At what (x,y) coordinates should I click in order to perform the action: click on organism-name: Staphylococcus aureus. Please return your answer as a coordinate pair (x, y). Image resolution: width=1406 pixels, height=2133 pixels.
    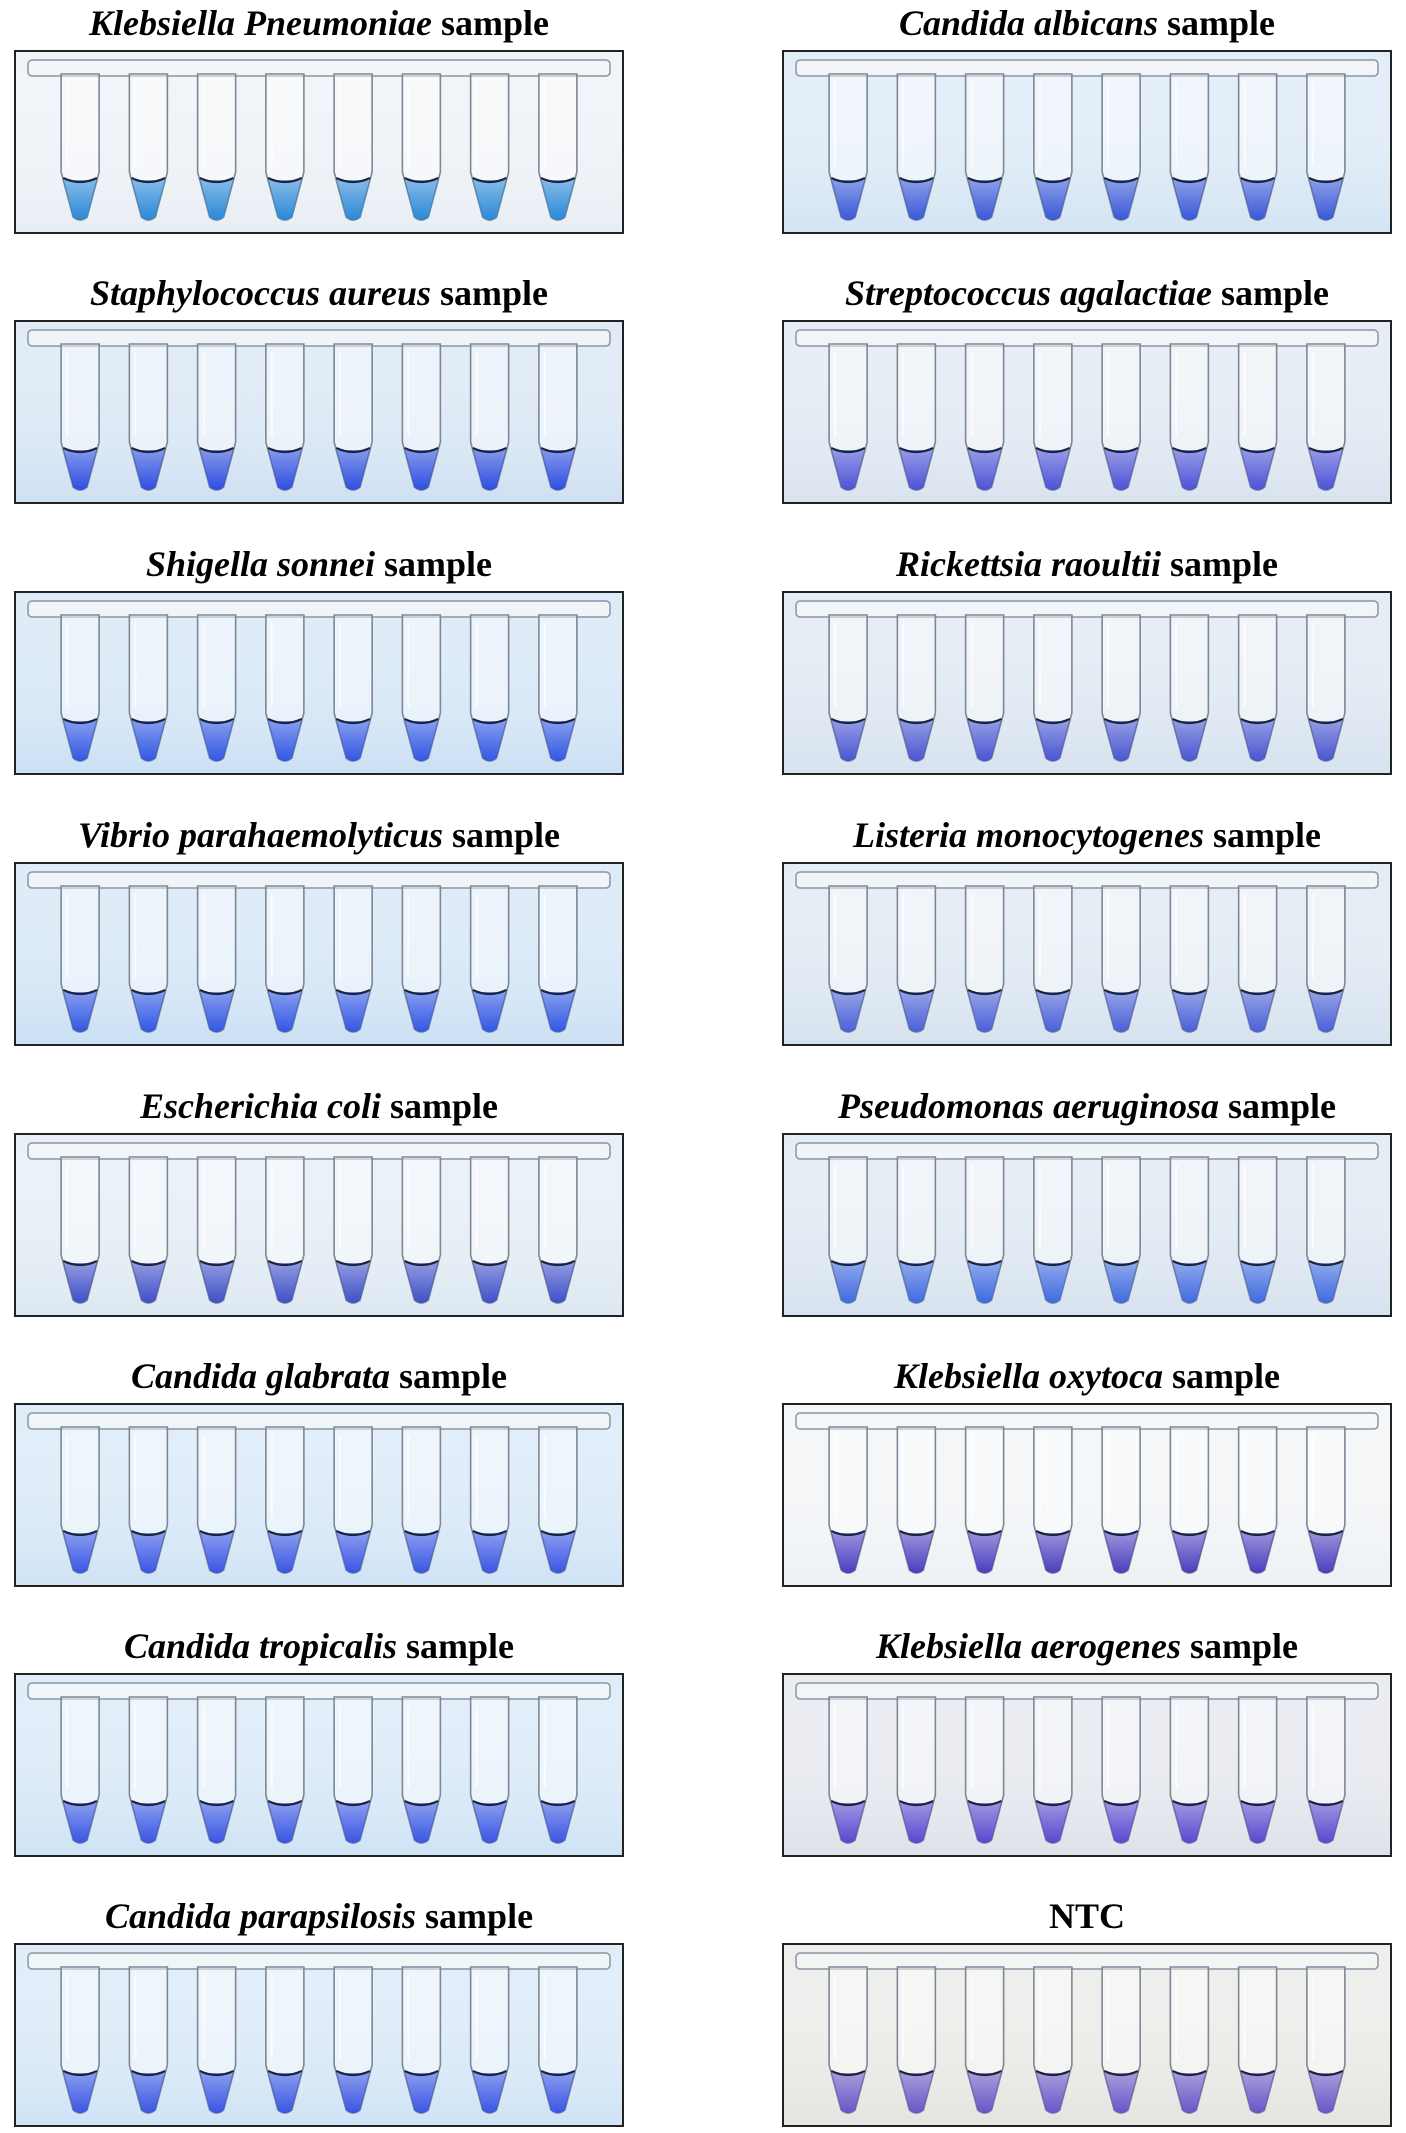
    Looking at the image, I should click on (260, 293).